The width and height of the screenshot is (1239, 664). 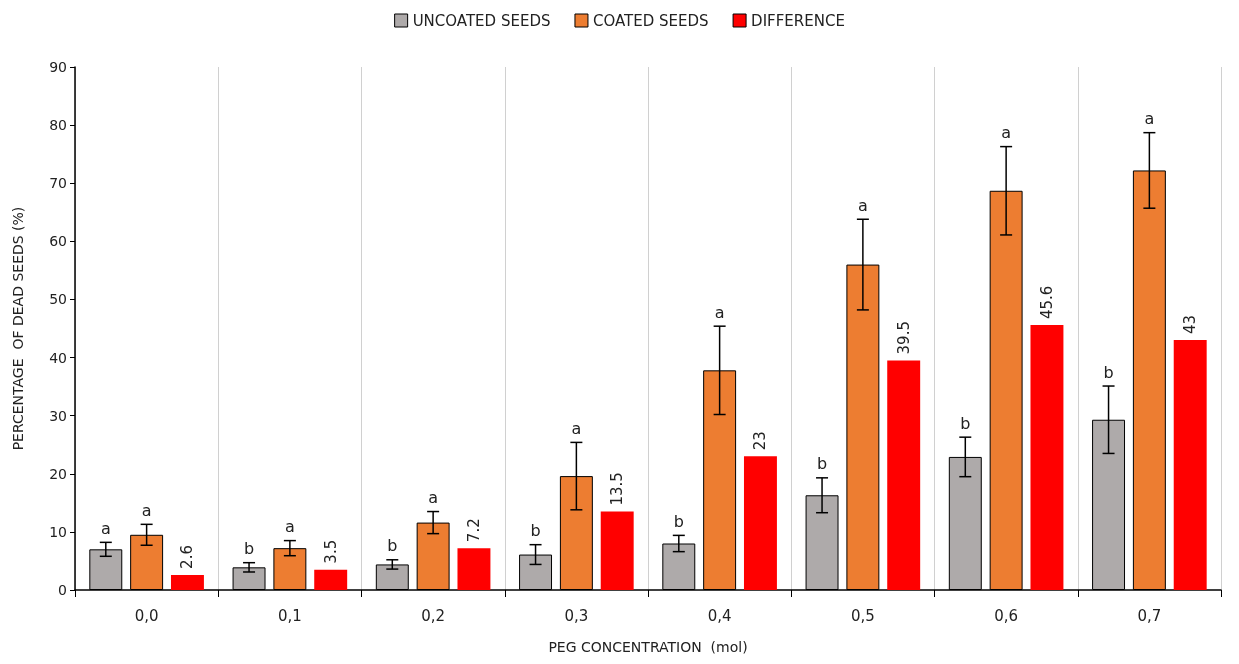 What do you see at coordinates (58, 473) in the screenshot?
I see `y-tick-label: 20` at bounding box center [58, 473].